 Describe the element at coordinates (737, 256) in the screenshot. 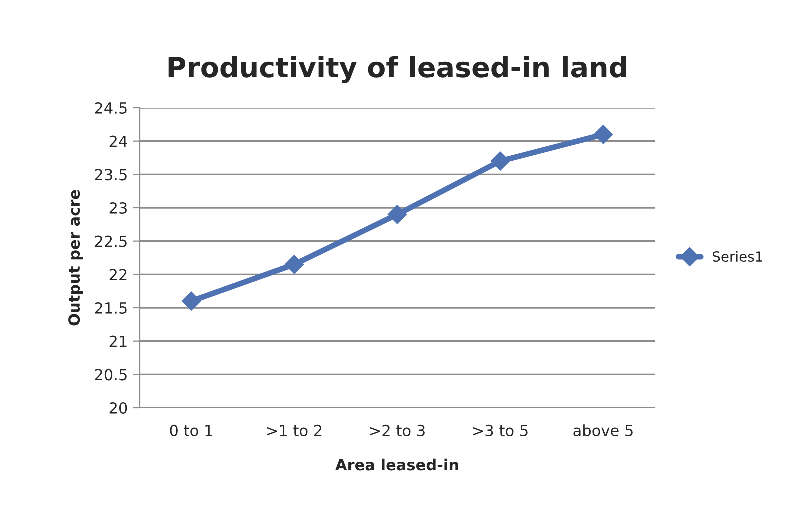

I see `legend-label: Series1` at that location.